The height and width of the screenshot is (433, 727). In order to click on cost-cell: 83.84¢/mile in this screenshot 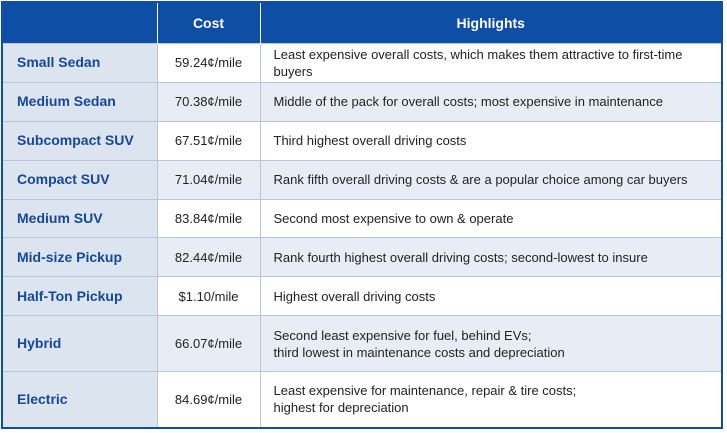, I will do `click(208, 218)`.